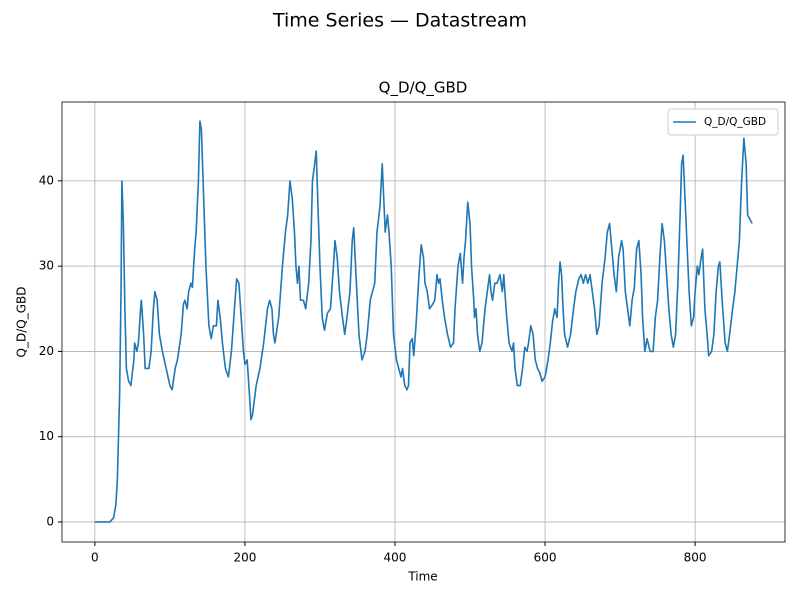 The width and height of the screenshot is (800, 604). I want to click on y-tick-label: 30, so click(46, 266).